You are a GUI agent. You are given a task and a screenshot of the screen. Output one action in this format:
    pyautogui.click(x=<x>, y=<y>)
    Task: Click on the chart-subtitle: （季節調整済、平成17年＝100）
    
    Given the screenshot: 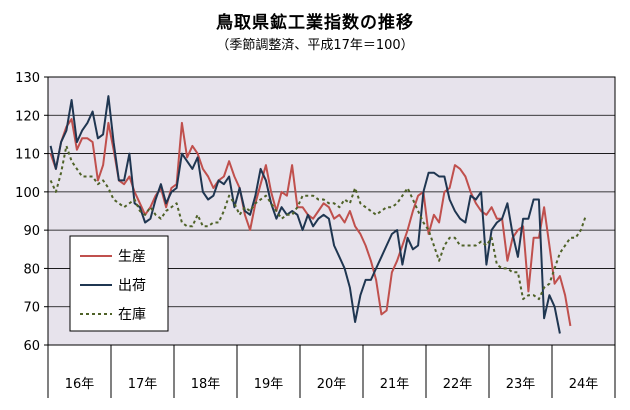 What is the action you would take?
    pyautogui.click(x=315, y=45)
    